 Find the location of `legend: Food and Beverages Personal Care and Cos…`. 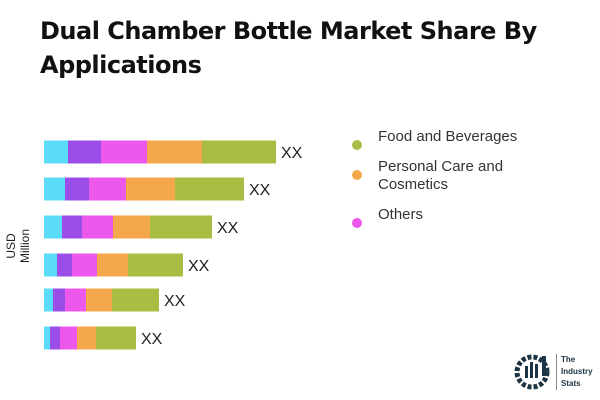

legend: Food and Beverages Personal Care and Cos… is located at coordinates (452, 182).